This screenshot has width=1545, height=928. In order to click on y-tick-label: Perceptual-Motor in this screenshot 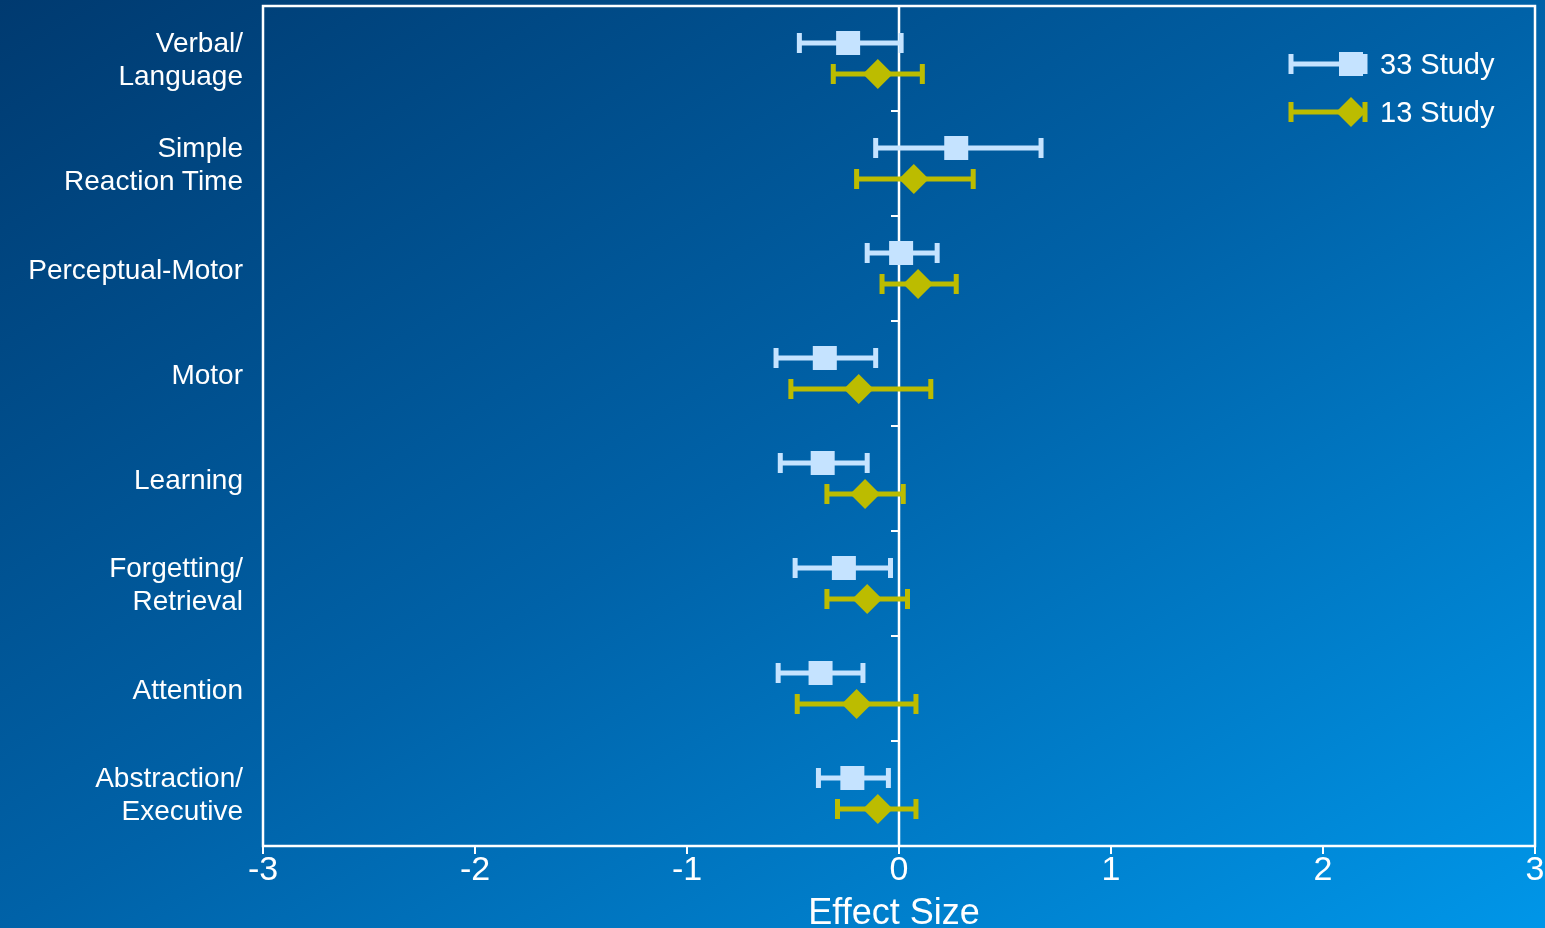, I will do `click(135, 269)`.